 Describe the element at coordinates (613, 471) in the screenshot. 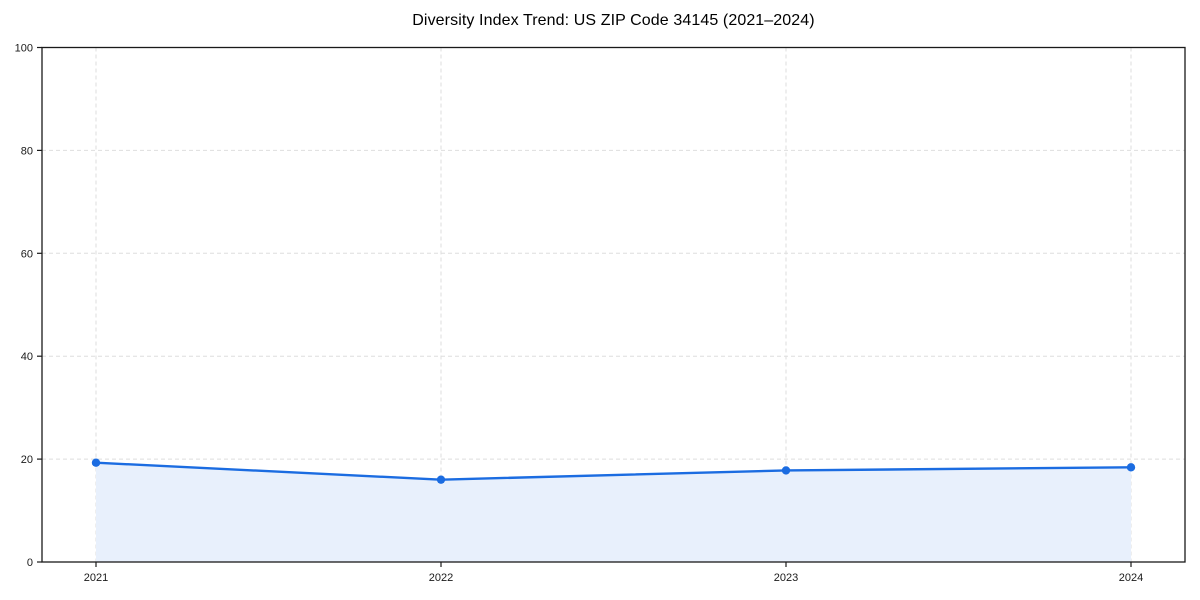

I see `trend-line` at that location.